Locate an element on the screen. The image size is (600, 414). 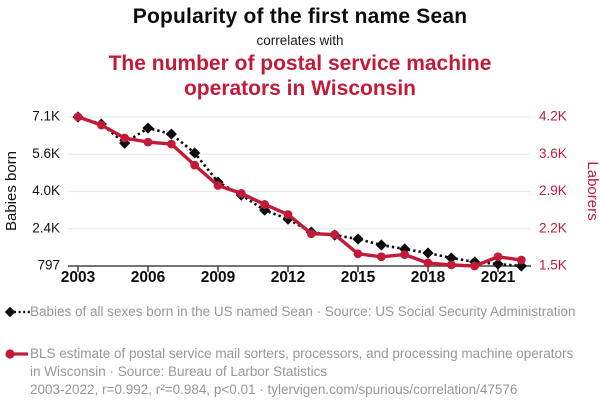
correlates-with-label: correlates with is located at coordinates (300, 40).